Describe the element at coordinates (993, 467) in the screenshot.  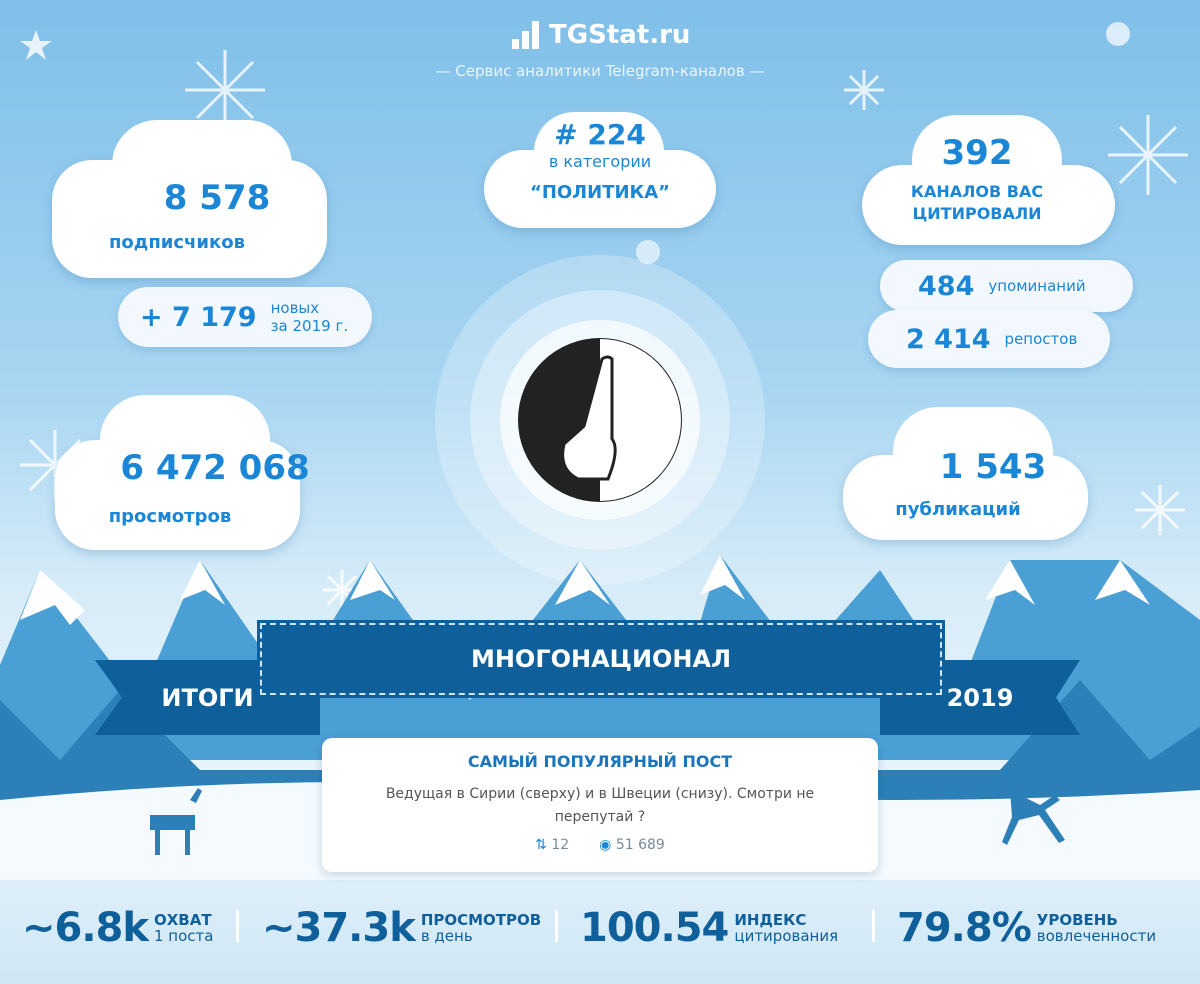
I see `publications-value: 1 543` at that location.